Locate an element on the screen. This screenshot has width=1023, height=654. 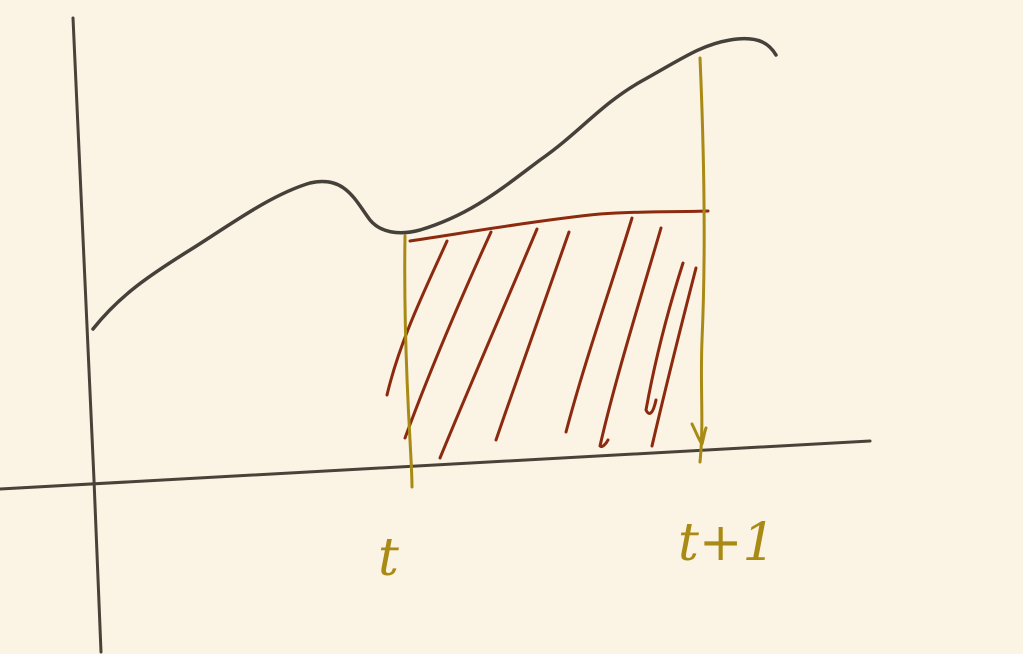
label-t-plus-1: t+1 is located at coordinates (727, 543).